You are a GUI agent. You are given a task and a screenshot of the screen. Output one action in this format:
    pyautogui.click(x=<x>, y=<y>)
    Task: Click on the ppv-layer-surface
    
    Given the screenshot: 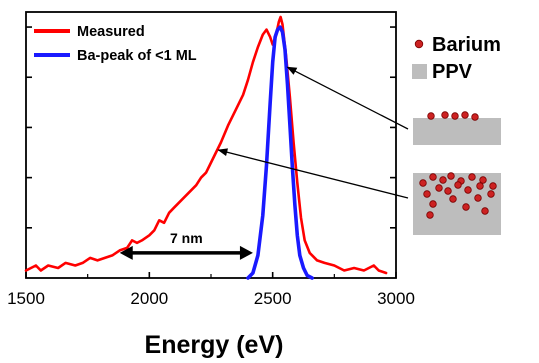 What is the action you would take?
    pyautogui.click(x=457, y=131)
    